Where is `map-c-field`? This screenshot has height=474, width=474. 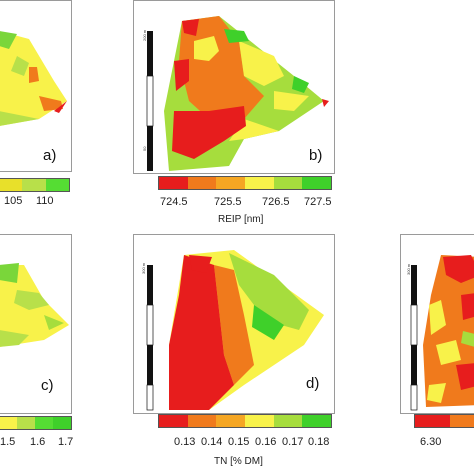 map-c-field is located at coordinates (34, 305).